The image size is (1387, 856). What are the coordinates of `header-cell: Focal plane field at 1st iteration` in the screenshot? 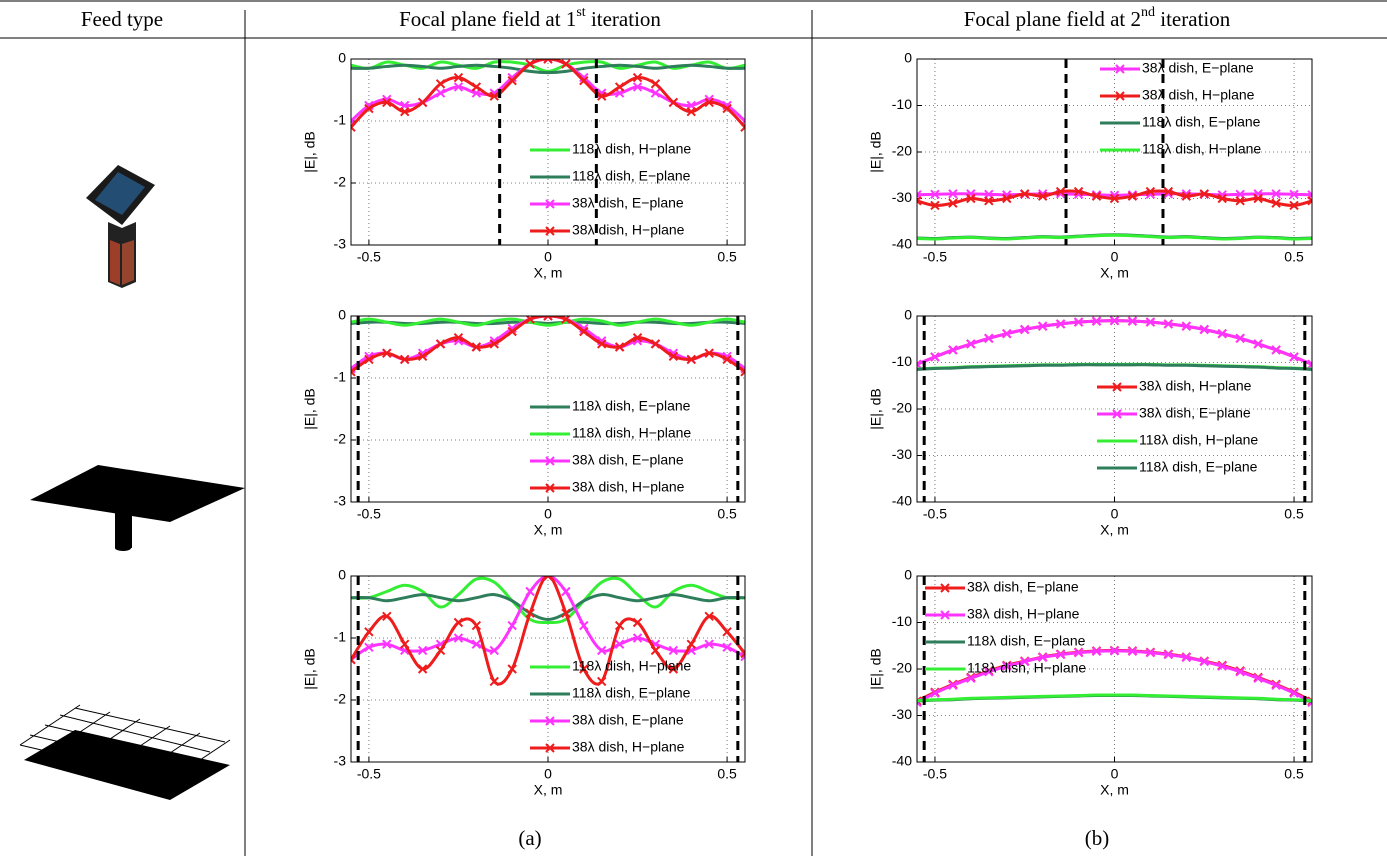 It's located at (530, 18).